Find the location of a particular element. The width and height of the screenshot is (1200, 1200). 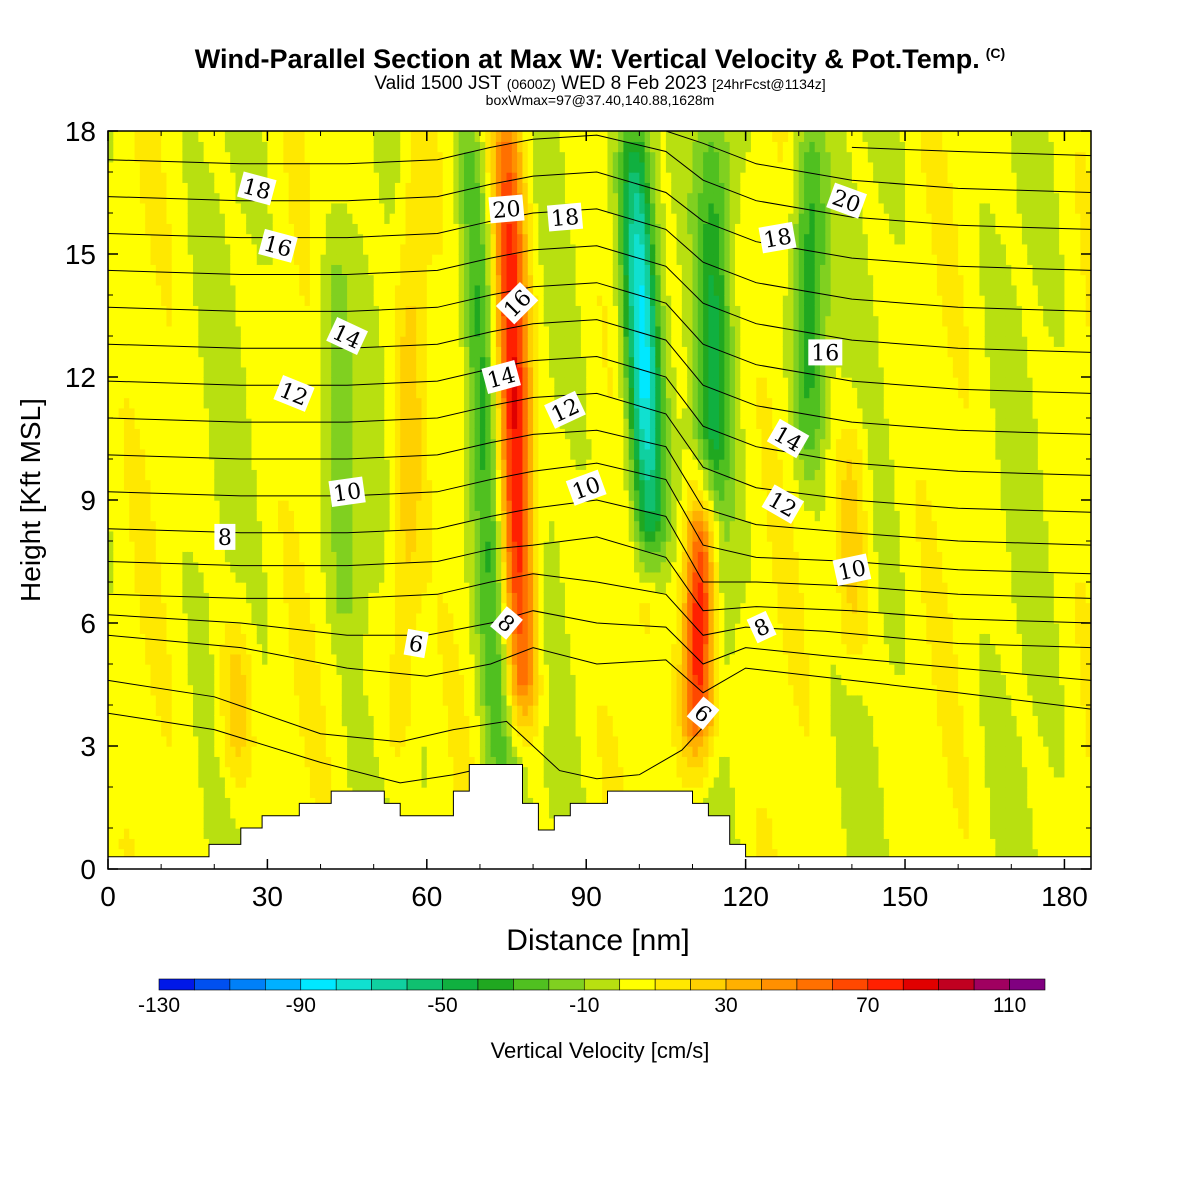

y-tick-label: 3 is located at coordinates (88, 746).